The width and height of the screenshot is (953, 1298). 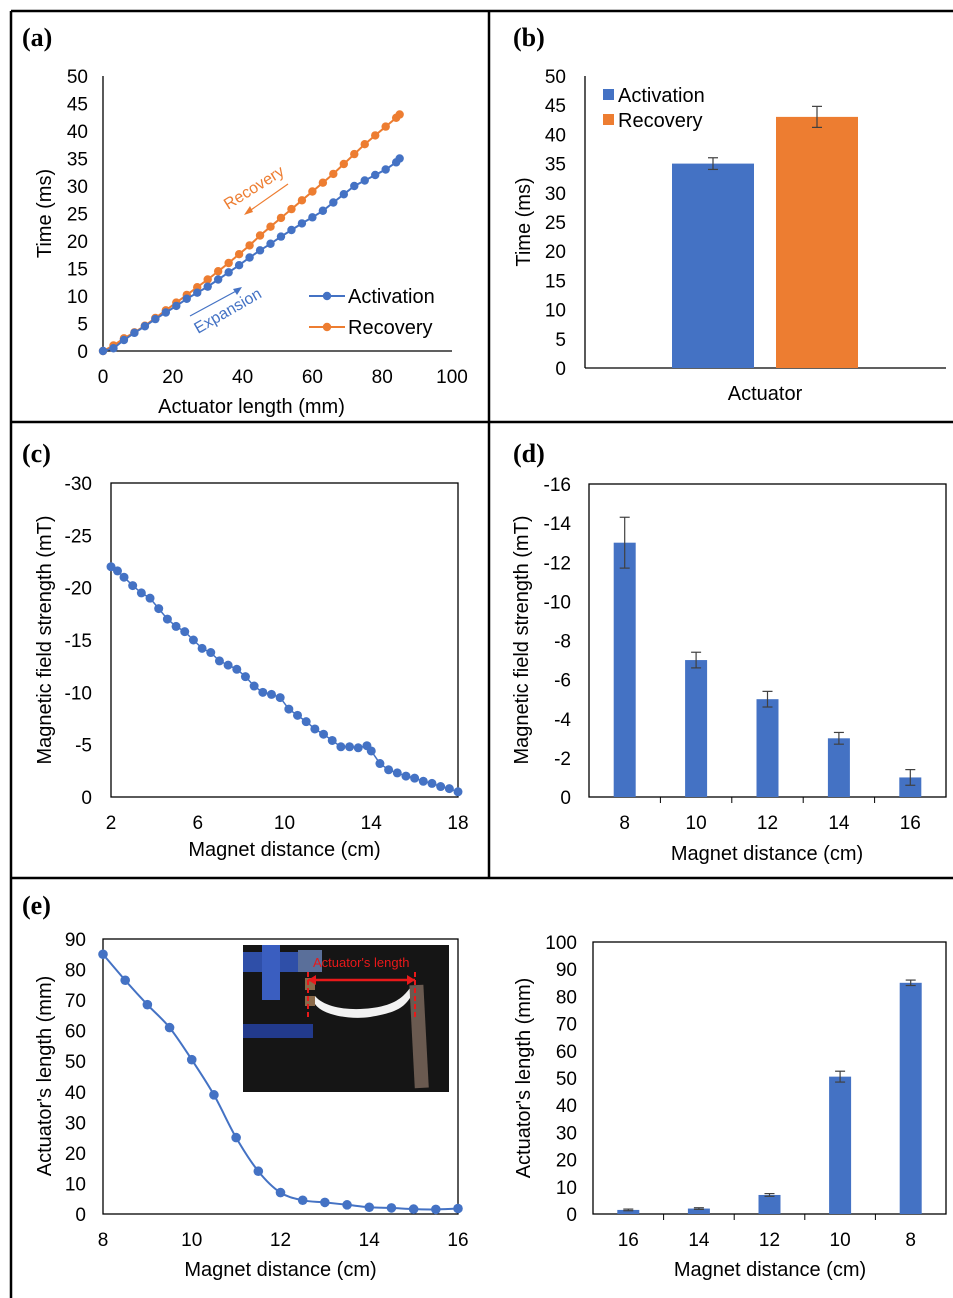 What do you see at coordinates (555, 252) in the screenshot?
I see `y-tick-label: 20` at bounding box center [555, 252].